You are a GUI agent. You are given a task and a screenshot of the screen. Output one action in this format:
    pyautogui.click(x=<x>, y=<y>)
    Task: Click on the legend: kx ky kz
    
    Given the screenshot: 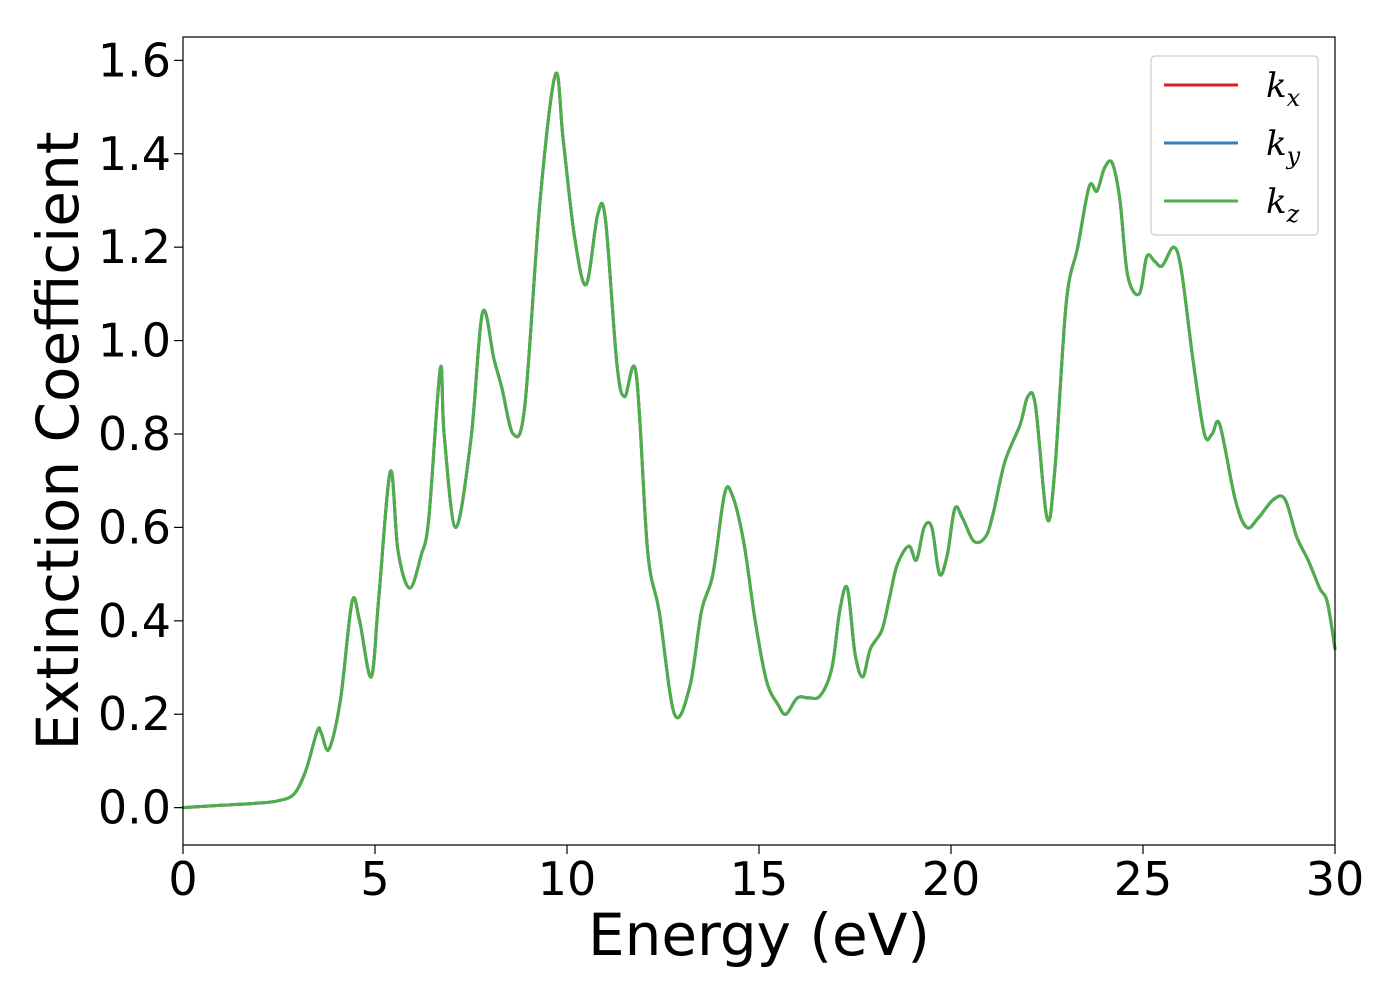 What is the action you would take?
    pyautogui.click(x=1234, y=145)
    